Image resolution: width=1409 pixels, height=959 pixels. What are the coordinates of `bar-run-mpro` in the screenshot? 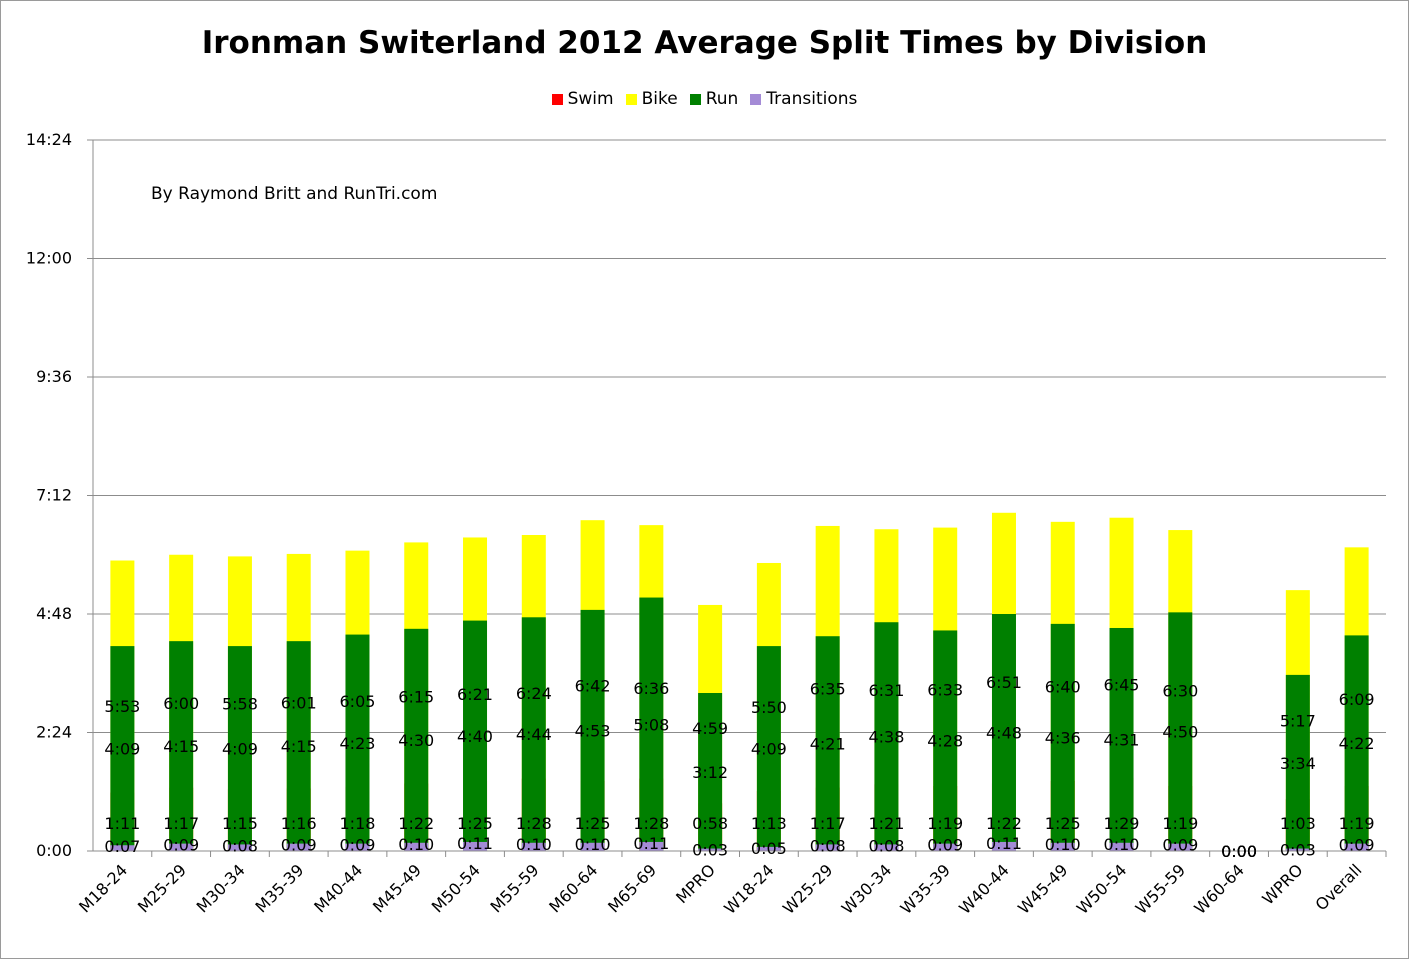 It's located at (710, 772).